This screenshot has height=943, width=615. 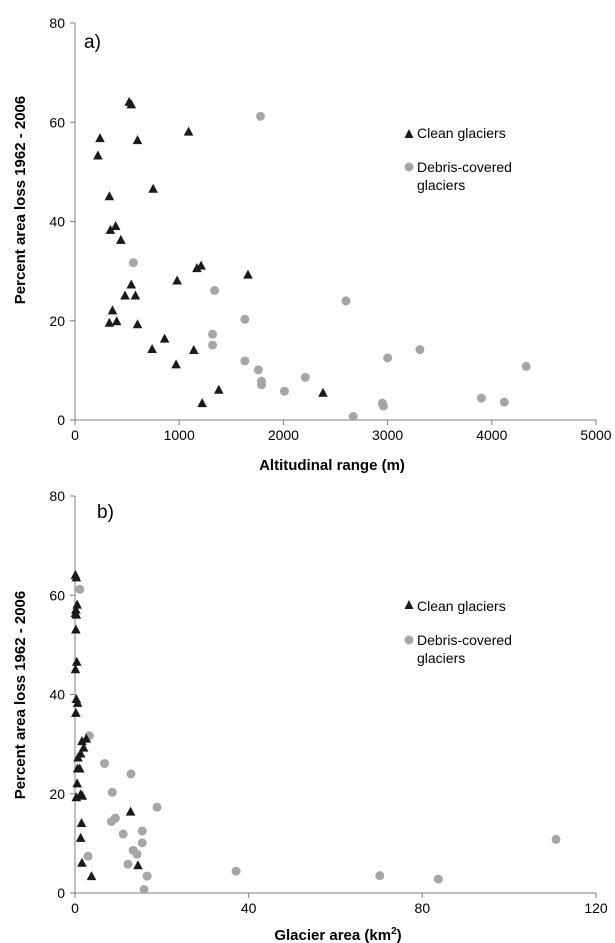 I want to click on x-tick-label: 2000, so click(x=283, y=435).